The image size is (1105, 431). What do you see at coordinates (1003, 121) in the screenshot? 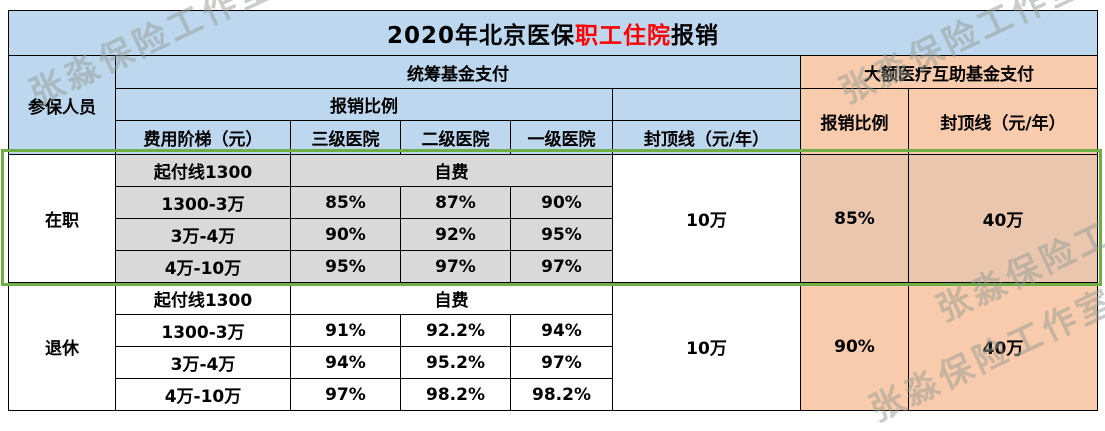
I see `header-large-cap: 封顶线（元/年）` at bounding box center [1003, 121].